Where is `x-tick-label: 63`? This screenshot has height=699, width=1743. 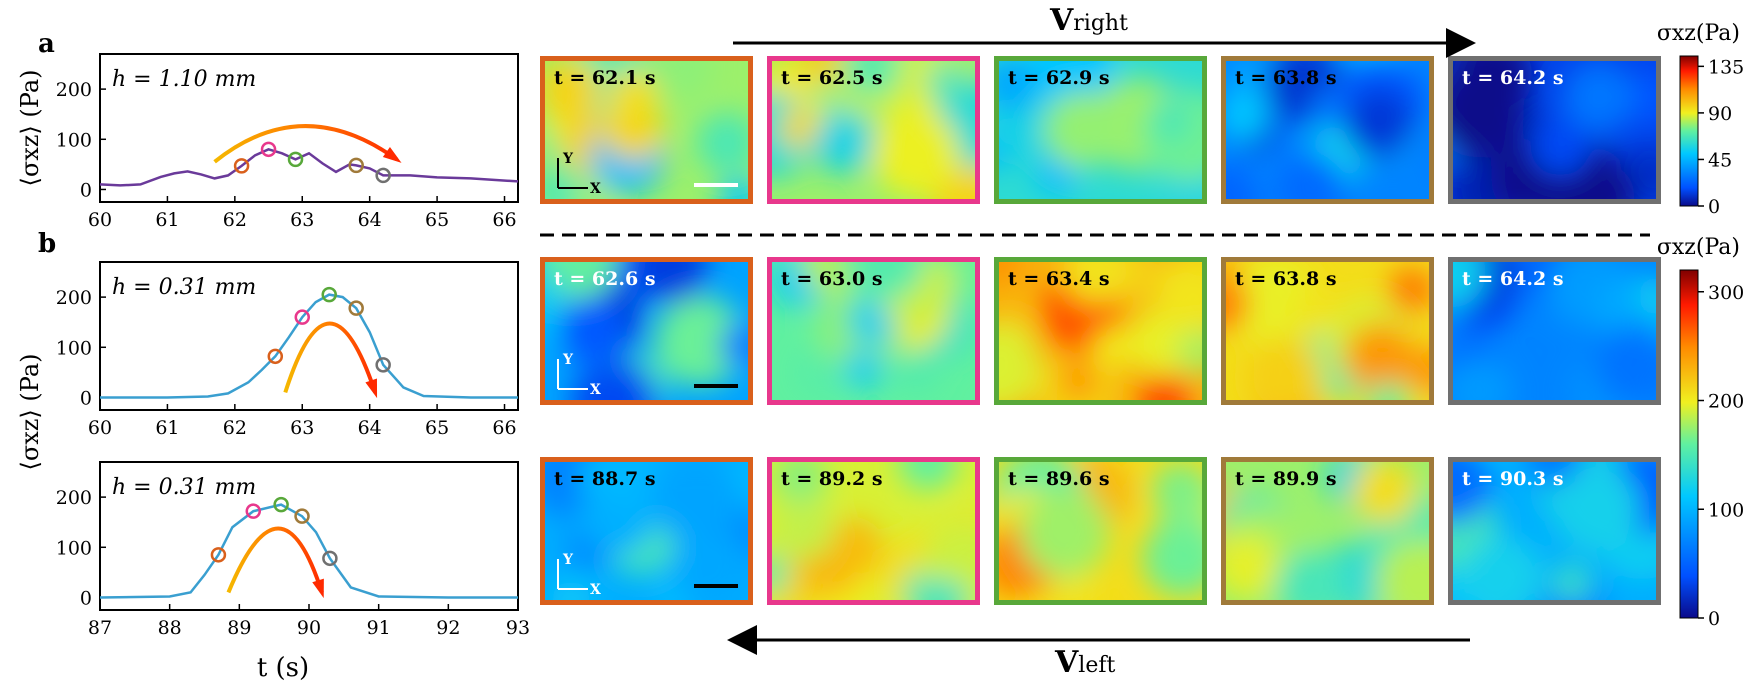
x-tick-label: 63 is located at coordinates (302, 428).